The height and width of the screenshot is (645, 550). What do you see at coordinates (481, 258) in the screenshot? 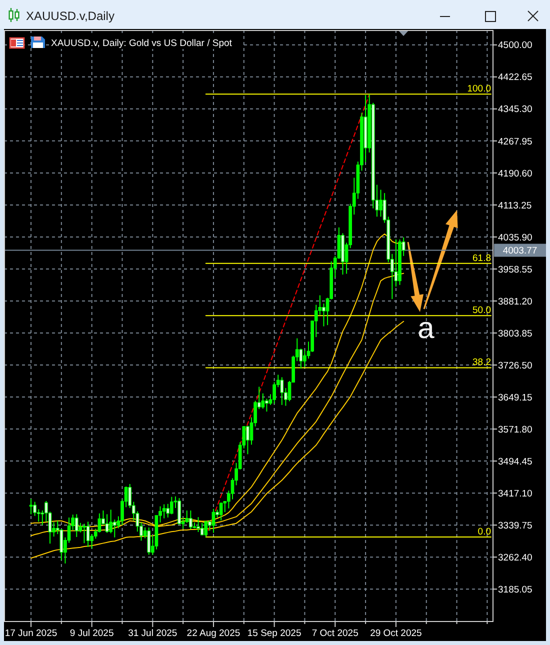
I see `series-label: 61.8` at bounding box center [481, 258].